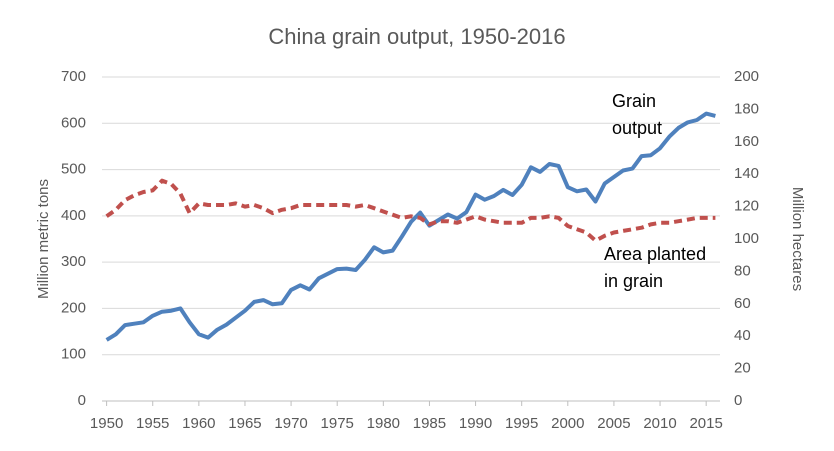  What do you see at coordinates (742, 368) in the screenshot?
I see `y2-tick-label: 20` at bounding box center [742, 368].